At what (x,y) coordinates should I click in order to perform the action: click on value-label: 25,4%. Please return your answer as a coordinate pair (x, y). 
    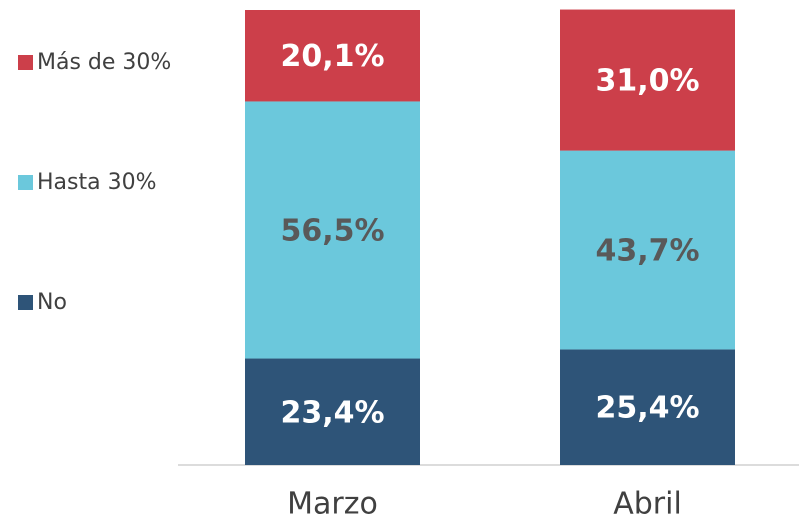
    Looking at the image, I should click on (647, 408).